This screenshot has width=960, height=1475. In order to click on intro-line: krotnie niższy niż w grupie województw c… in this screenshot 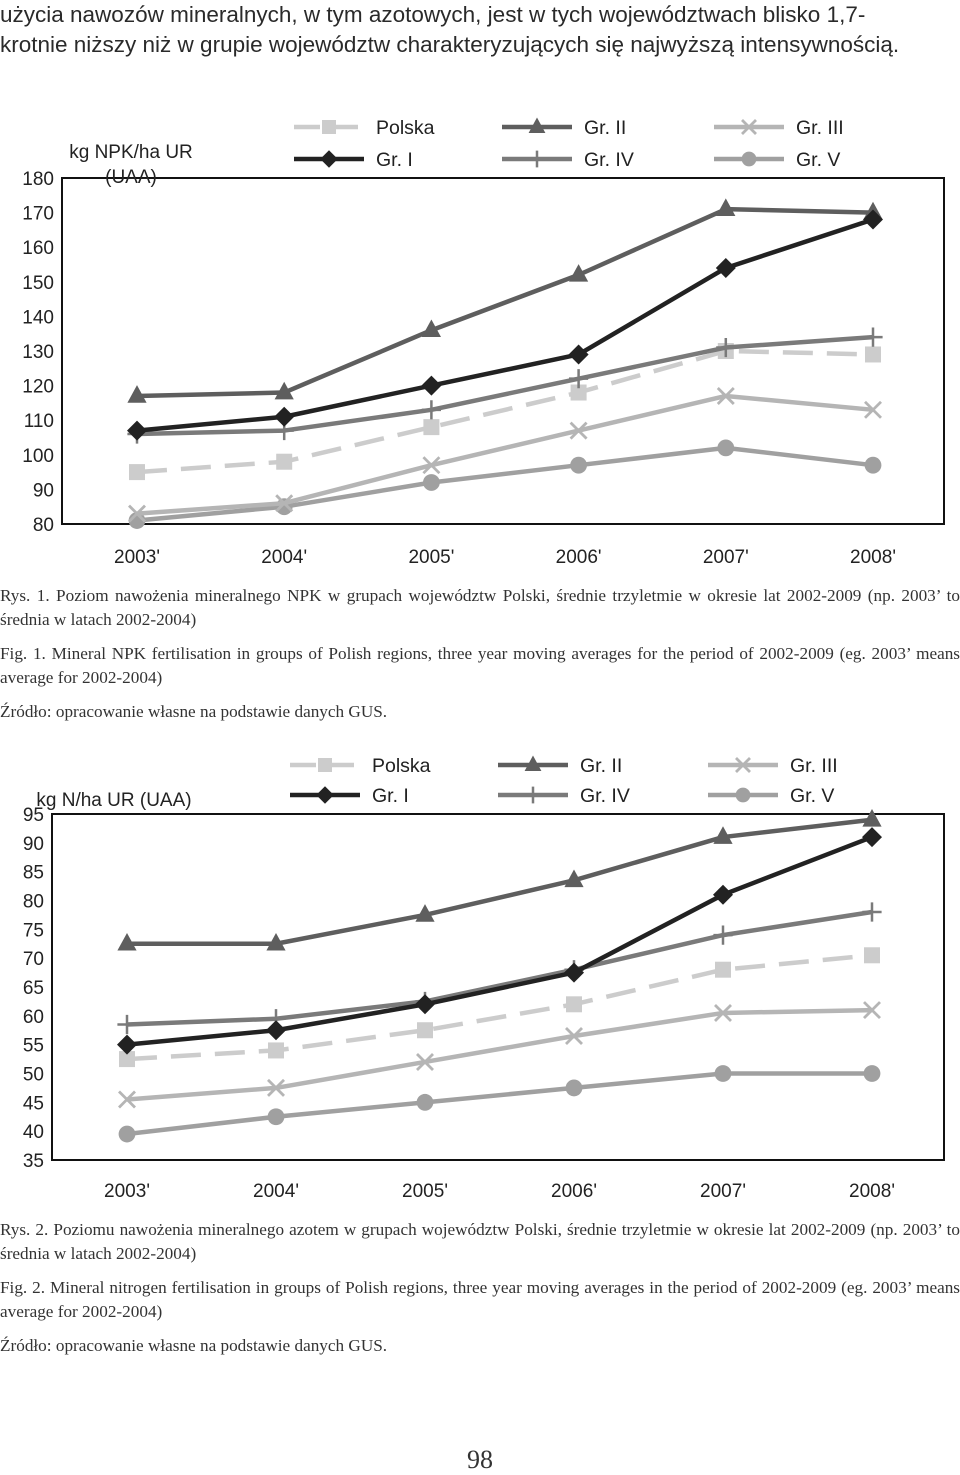, I will do `click(450, 44)`.